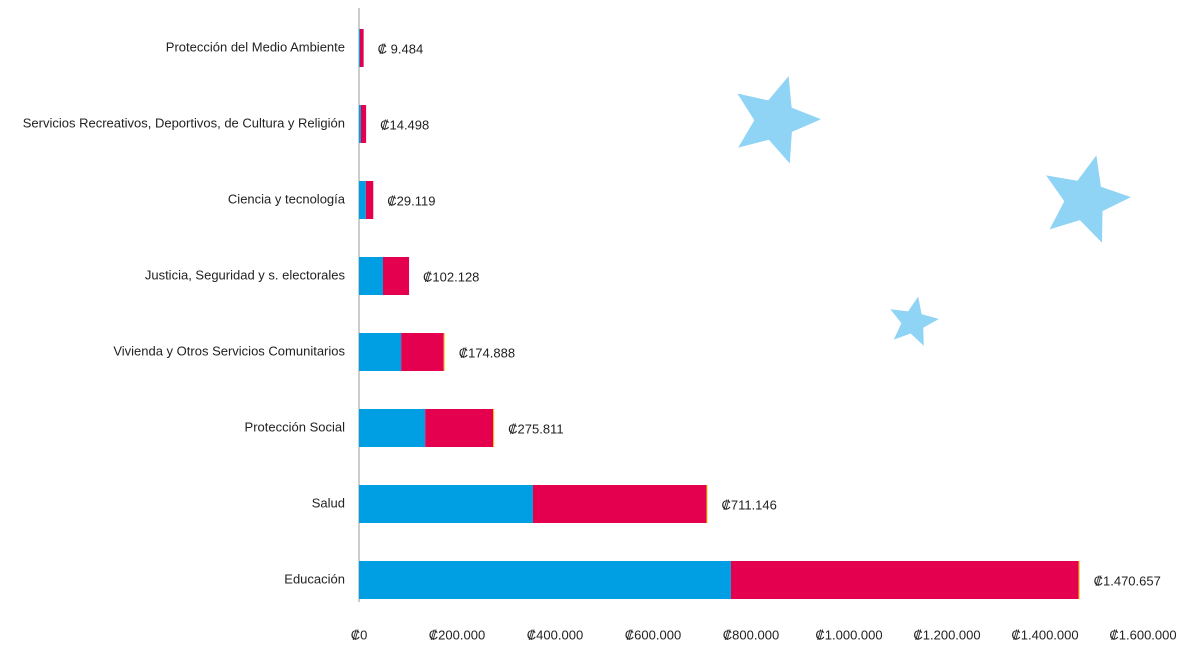 This screenshot has height=648, width=1179. Describe the element at coordinates (535, 428) in the screenshot. I see `total-label: ₡275.811` at that location.